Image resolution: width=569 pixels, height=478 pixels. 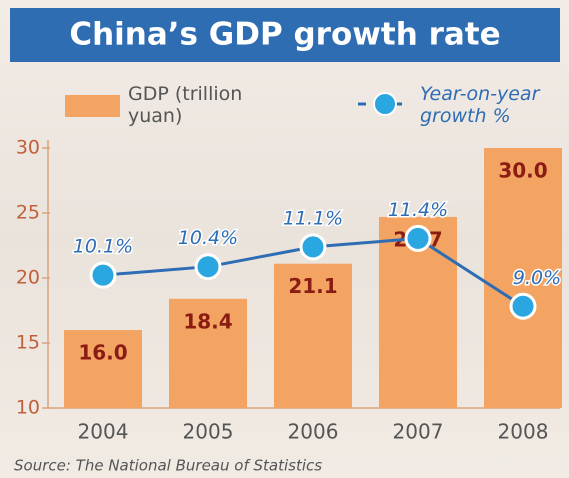 What do you see at coordinates (28, 148) in the screenshot?
I see `y-tick-label: 30` at bounding box center [28, 148].